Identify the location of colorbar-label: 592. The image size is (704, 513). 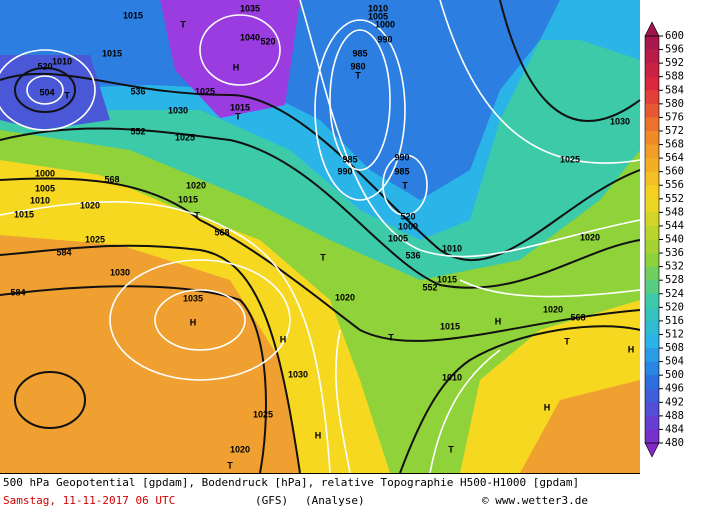
(674, 63).